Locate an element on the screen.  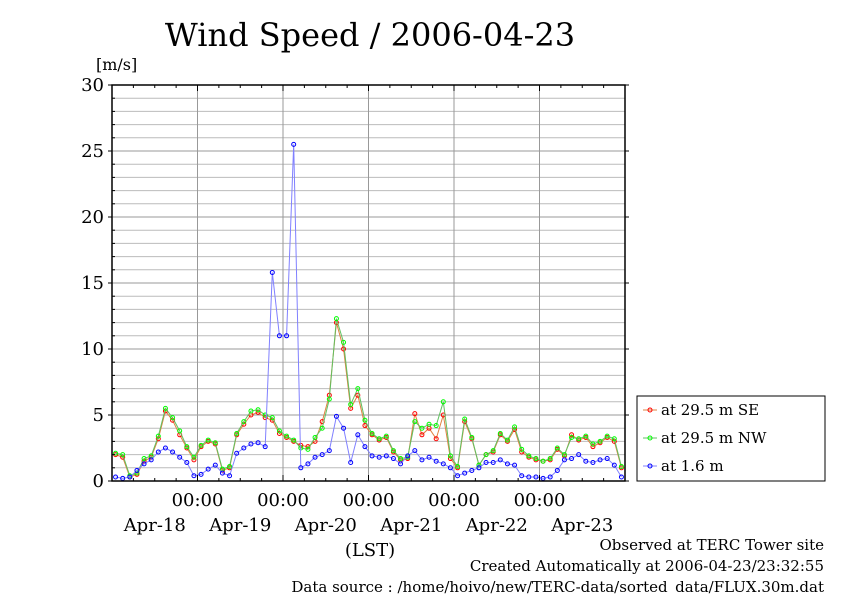
y-tick-label: 30 is located at coordinates (92, 85).